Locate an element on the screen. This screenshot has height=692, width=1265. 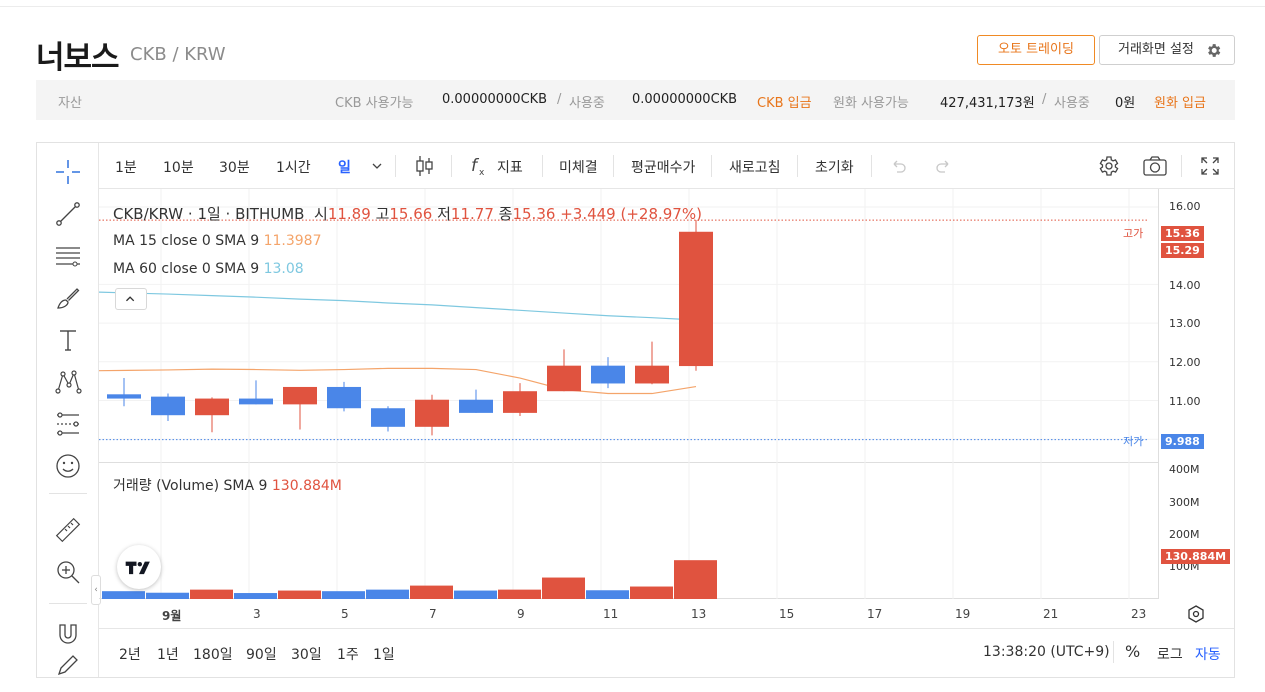
time-label: 7 is located at coordinates (433, 614).